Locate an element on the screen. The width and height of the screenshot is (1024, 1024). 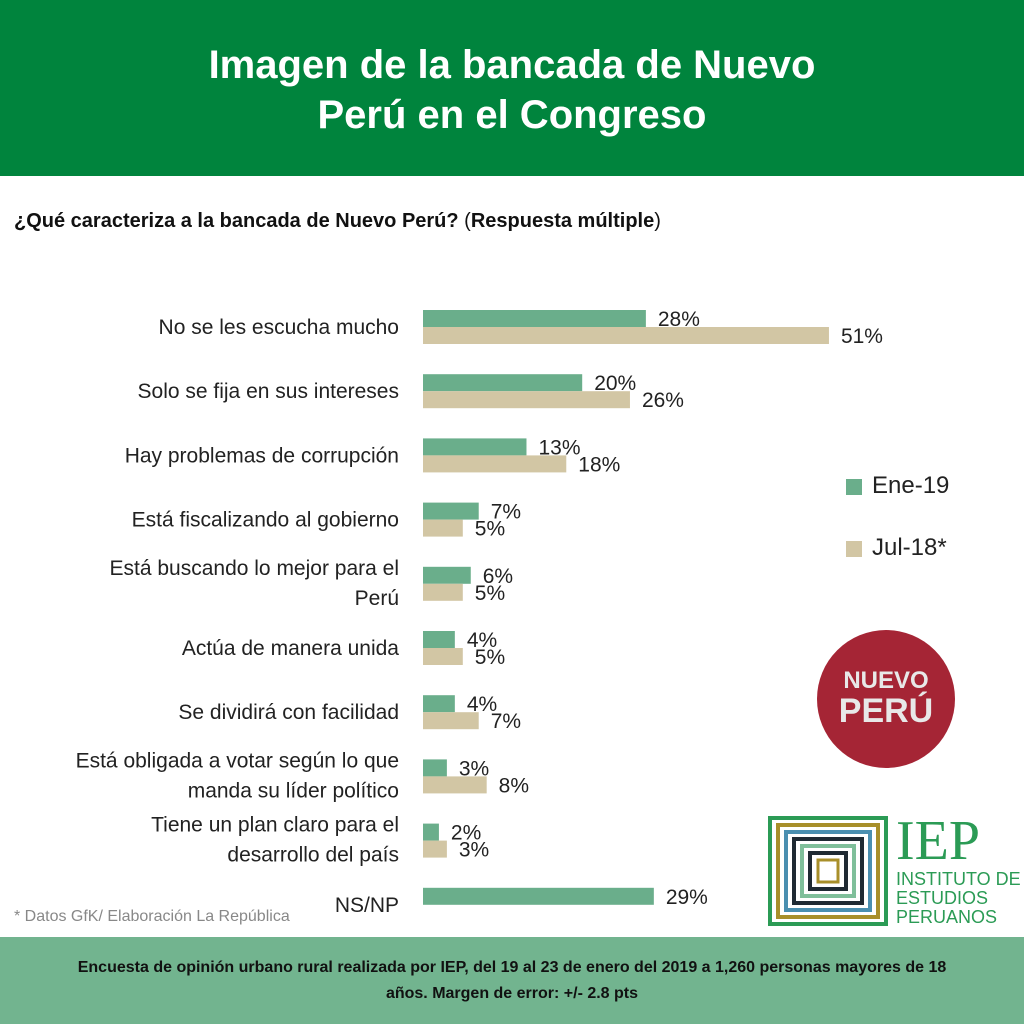
data-label-ene19: 20% is located at coordinates (615, 383).